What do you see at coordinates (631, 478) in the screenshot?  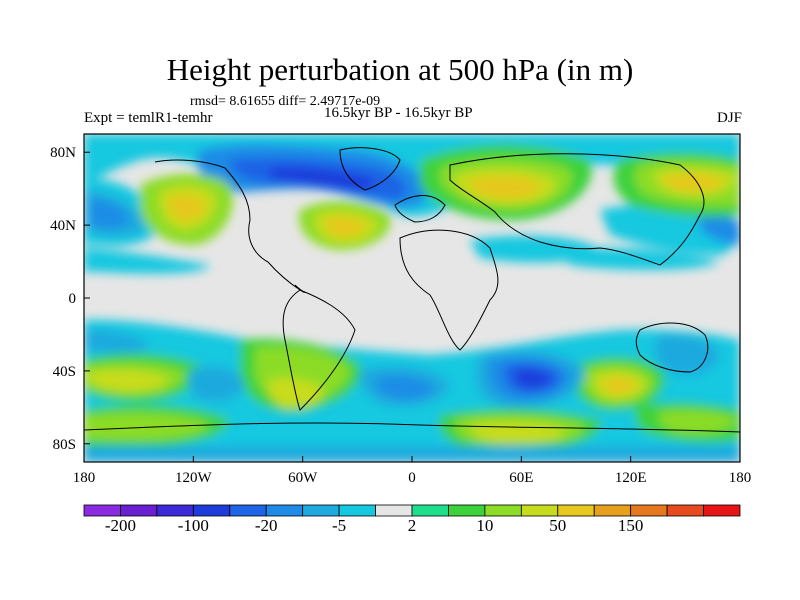 I see `lon-tick-label: 120E` at bounding box center [631, 478].